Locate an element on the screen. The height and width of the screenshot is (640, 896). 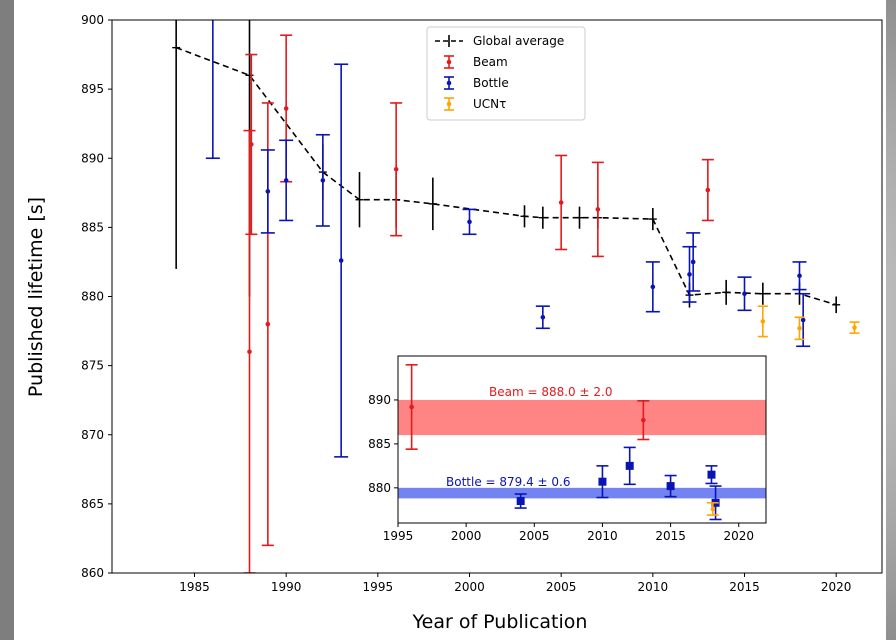
legend-entry-ucn-tau: UCNτ is located at coordinates (475, 104).